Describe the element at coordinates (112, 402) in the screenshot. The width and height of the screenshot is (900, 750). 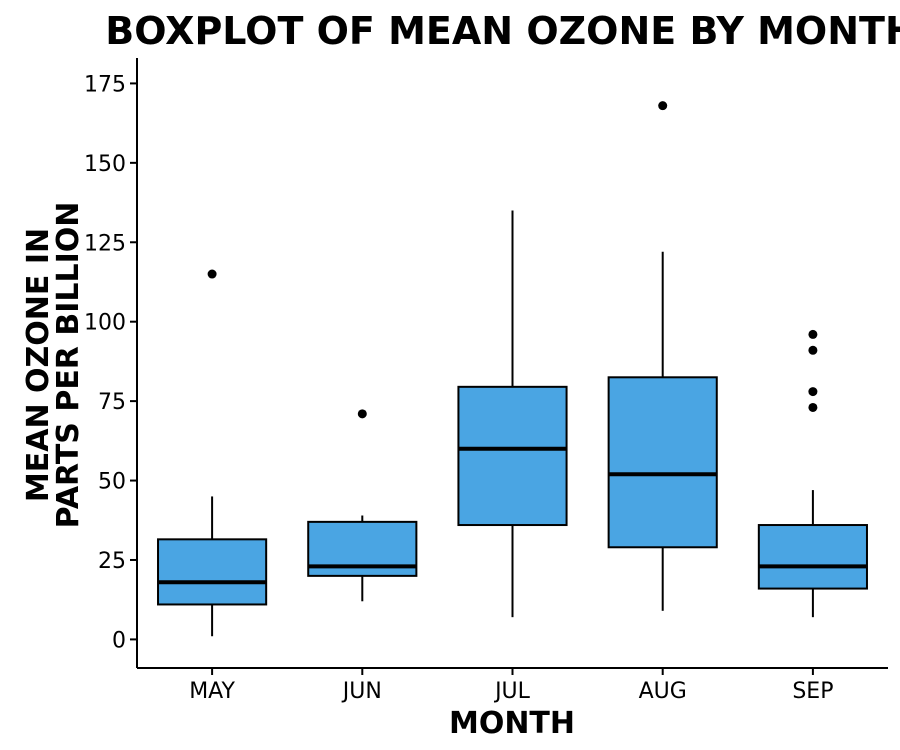
I see `y-tick-label: 75` at that location.